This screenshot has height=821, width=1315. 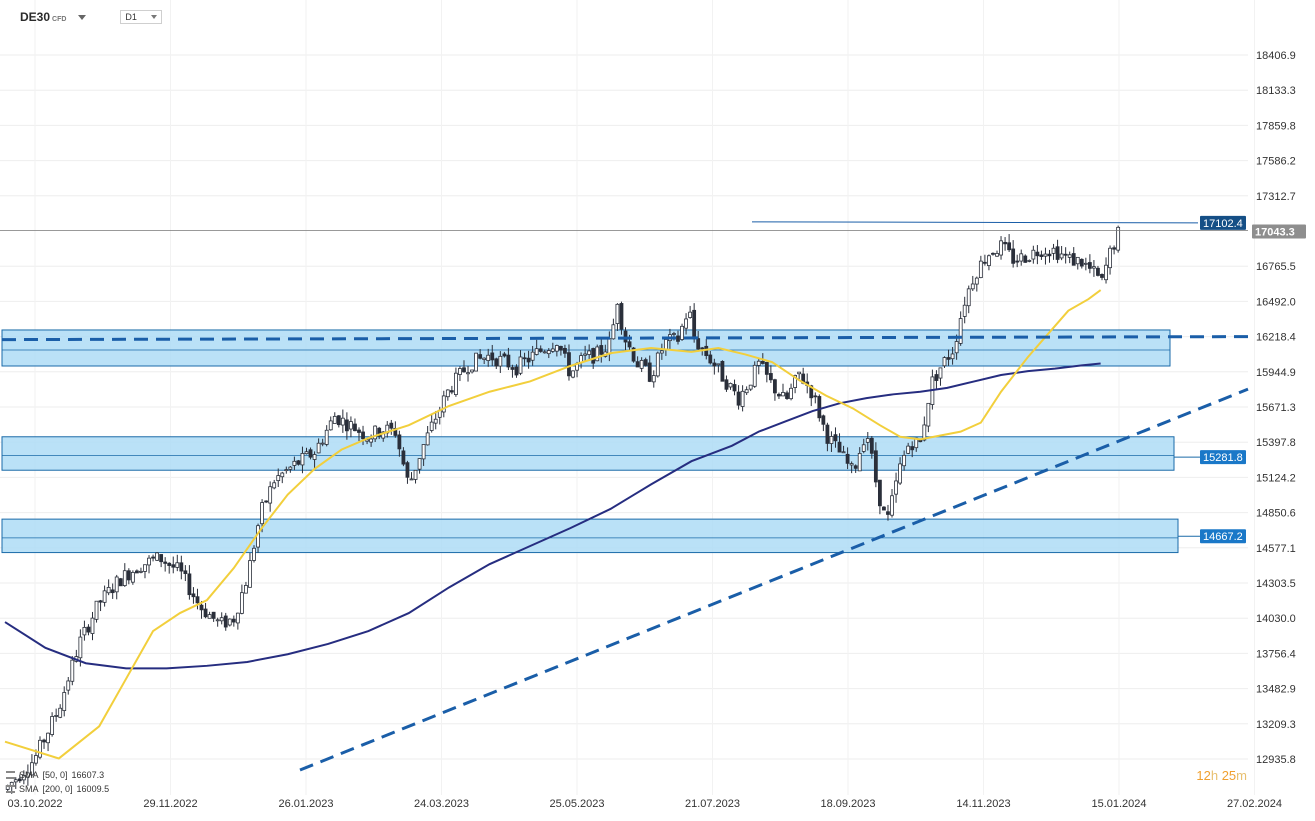 I want to click on y-tick-label: 12935.8, so click(x=1276, y=760).